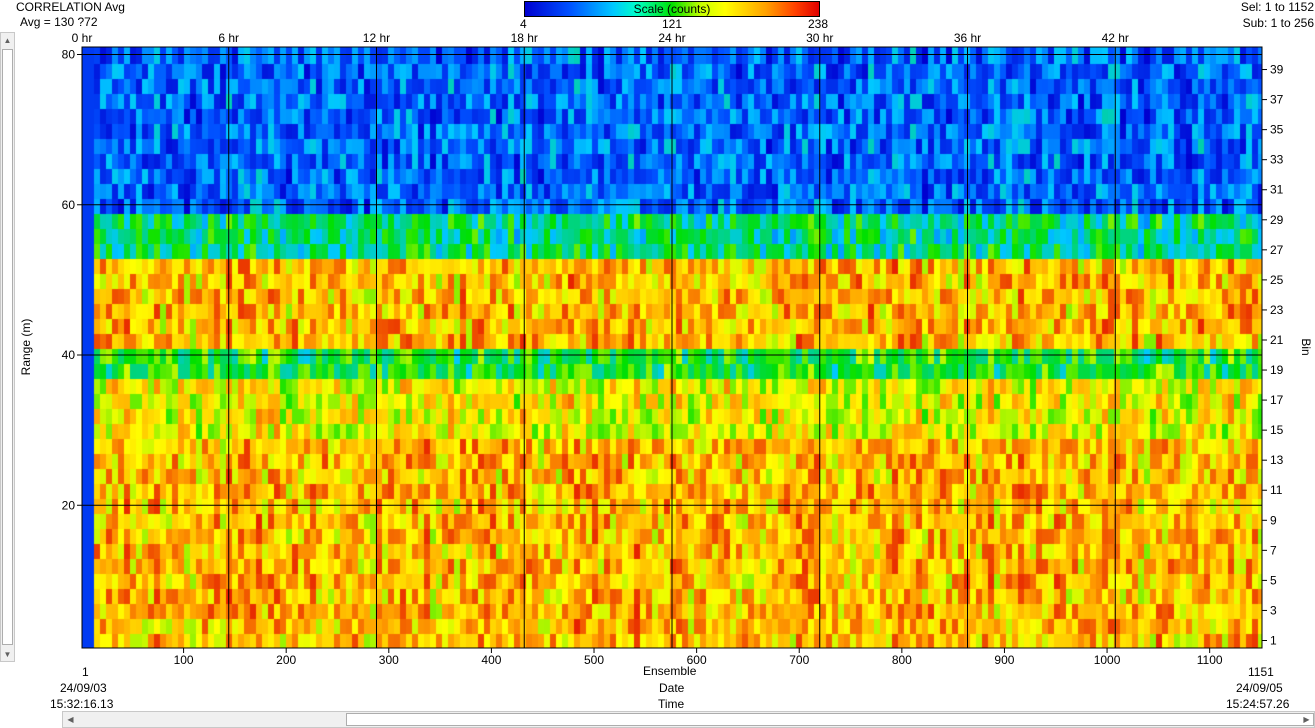 This screenshot has height=728, width=1315. What do you see at coordinates (69, 355) in the screenshot?
I see `y-tick-label: 40` at bounding box center [69, 355].